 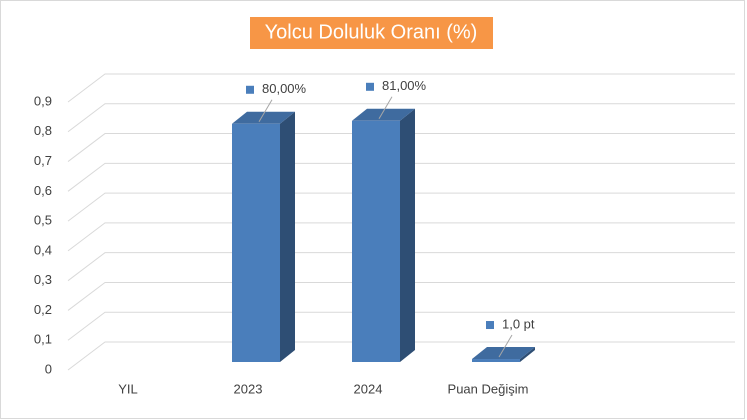 I want to click on y-tick-label: 0,5, so click(x=43, y=220).